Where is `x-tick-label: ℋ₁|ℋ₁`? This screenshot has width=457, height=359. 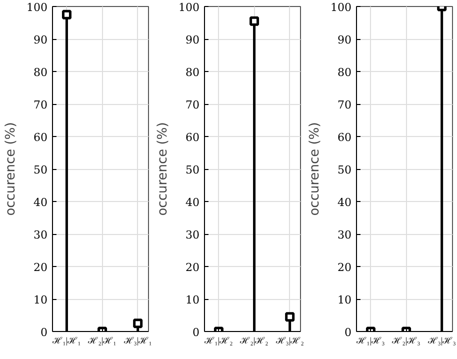
x-tick-label: ℋ₁|ℋ₁ is located at coordinates (66, 341).